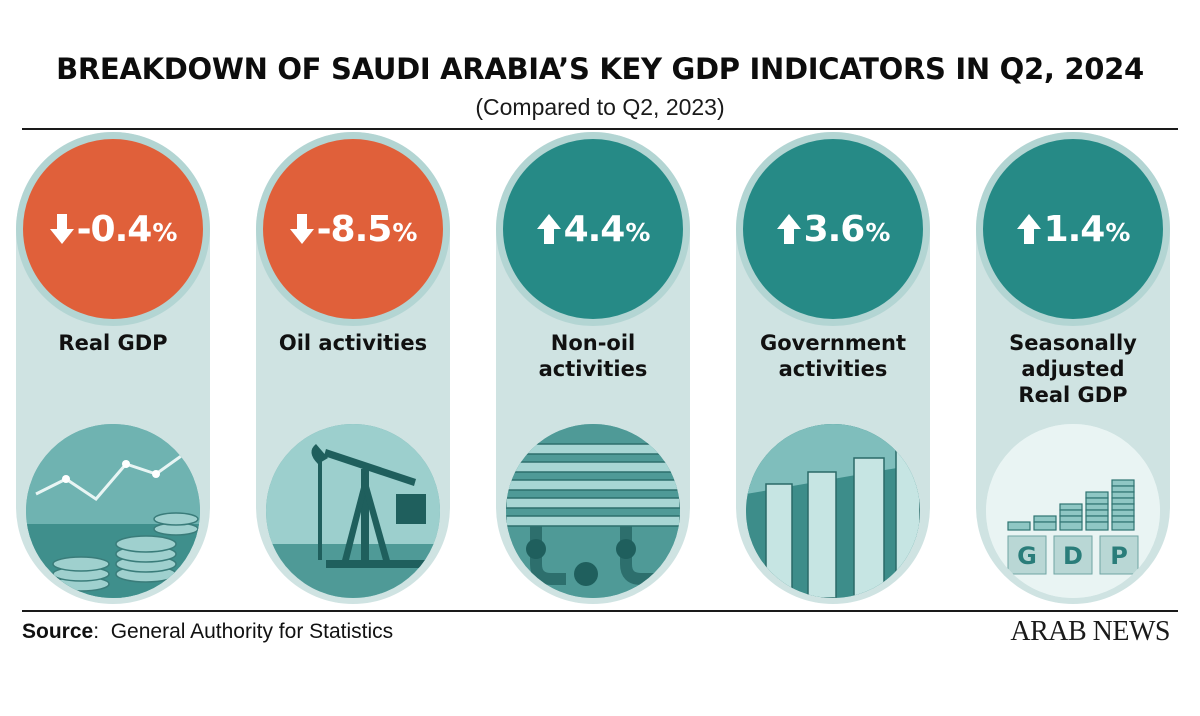 This screenshot has height=716, width=1200. What do you see at coordinates (600, 611) in the screenshot?
I see `bottom-divider` at bounding box center [600, 611].